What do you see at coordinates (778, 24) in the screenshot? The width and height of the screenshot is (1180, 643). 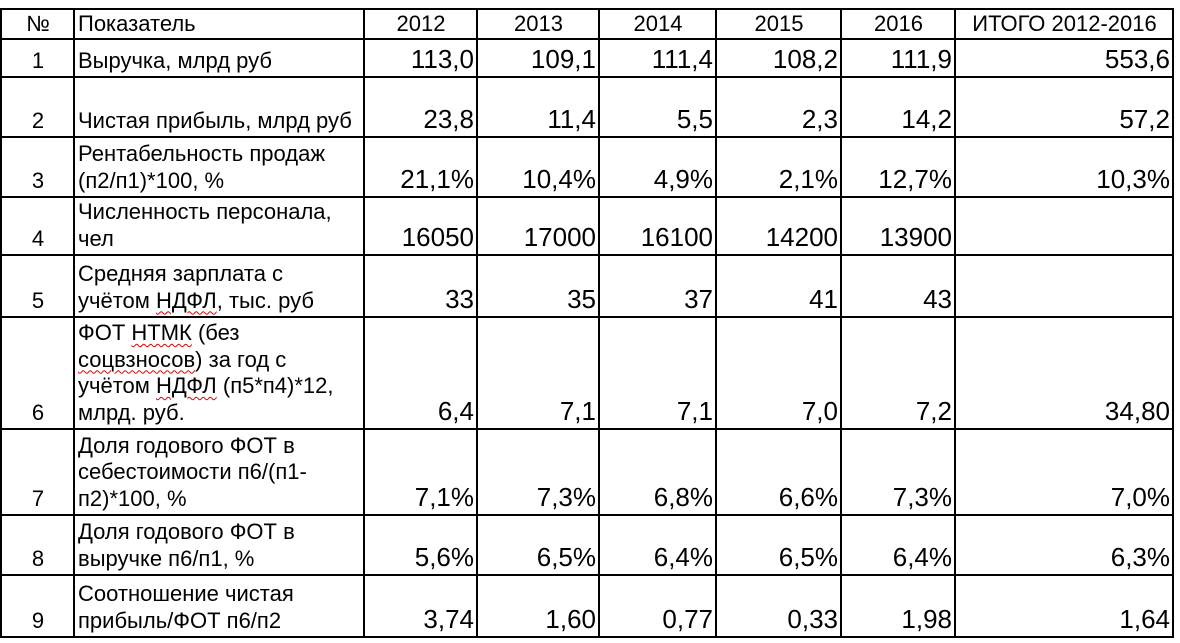 I see `header-year-cell: 2015` at bounding box center [778, 24].